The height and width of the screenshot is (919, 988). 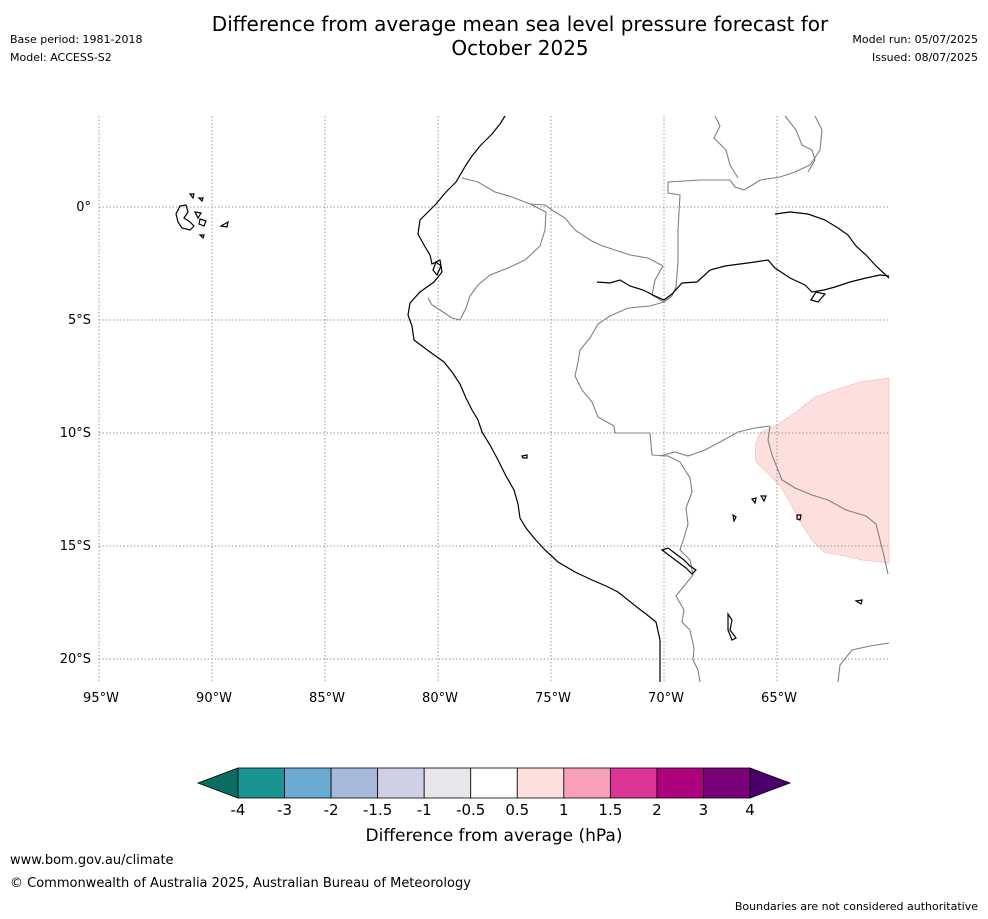 I want to click on colorbar-tick-label: -1, so click(x=424, y=810).